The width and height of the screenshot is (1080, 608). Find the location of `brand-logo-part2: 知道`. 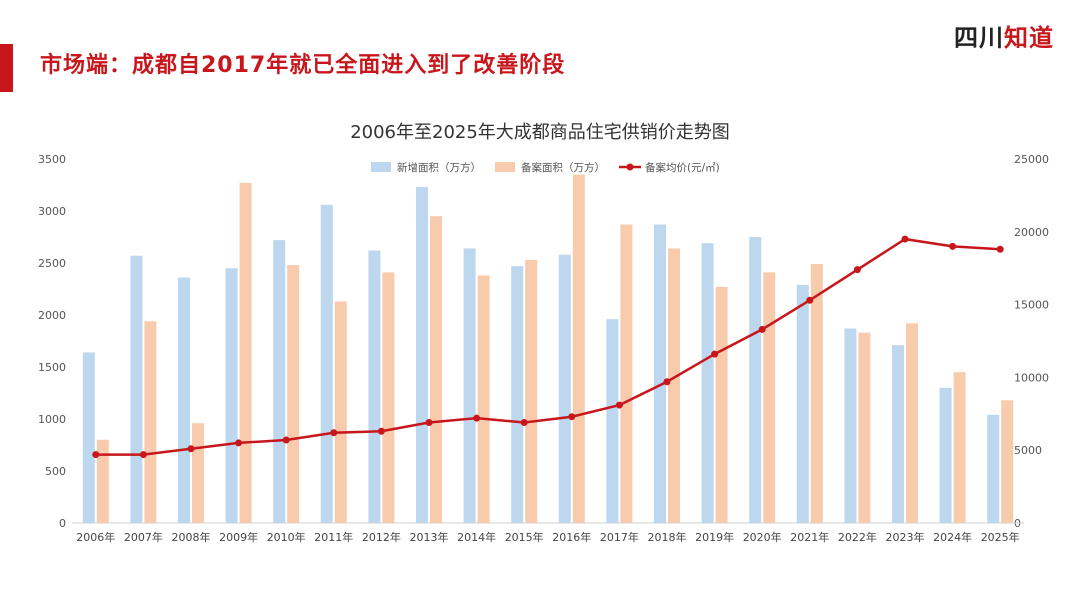

brand-logo-part2: 知道 is located at coordinates (1029, 38).